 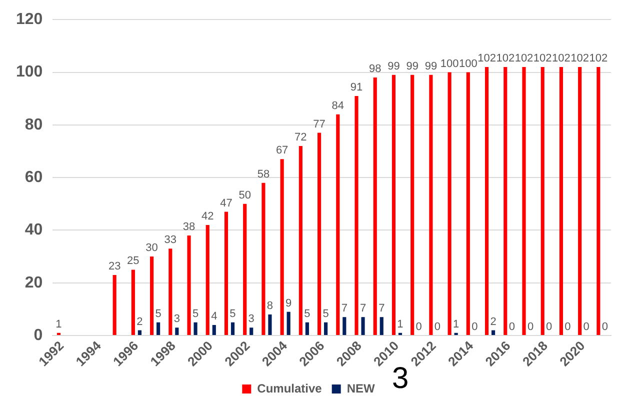 I want to click on text: 3, so click(x=400, y=379).